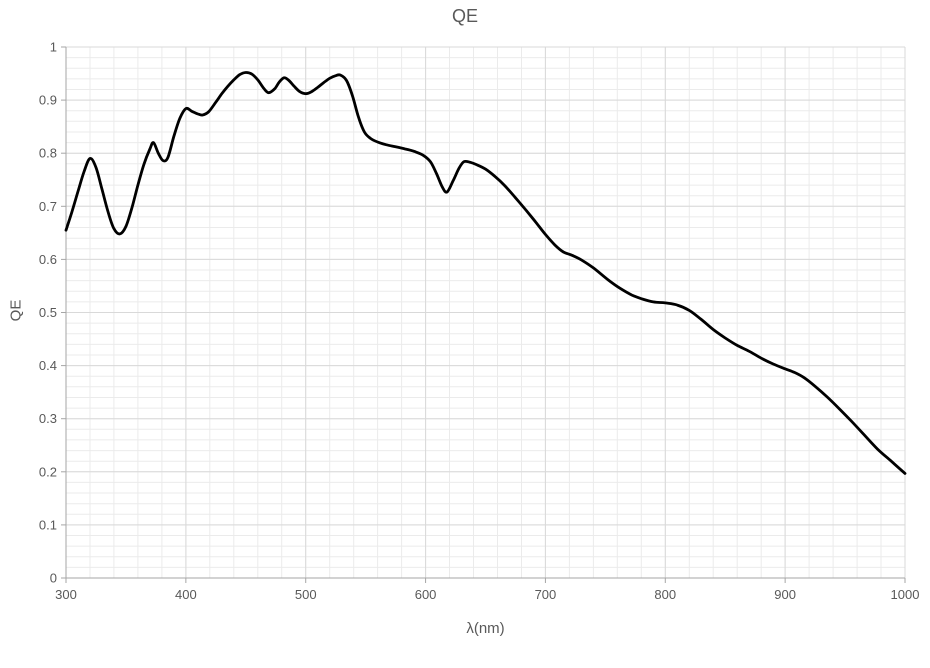  What do you see at coordinates (48, 153) in the screenshot?
I see `y-tick-label: 0.8` at bounding box center [48, 153].